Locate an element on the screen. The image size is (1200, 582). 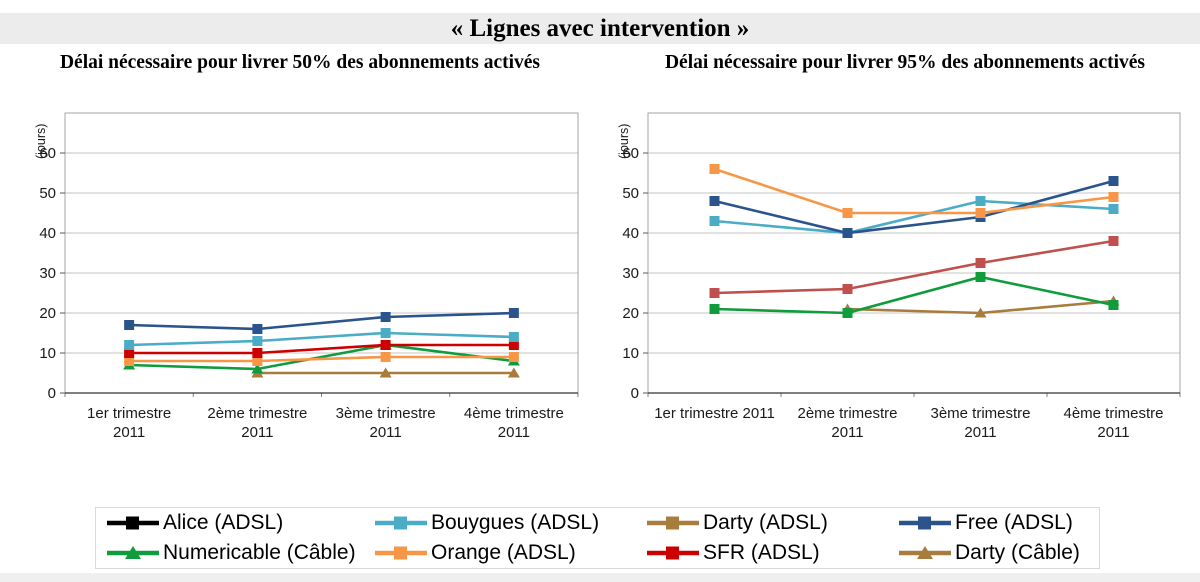
y-axis-label: (jours) is located at coordinates (624, 141).